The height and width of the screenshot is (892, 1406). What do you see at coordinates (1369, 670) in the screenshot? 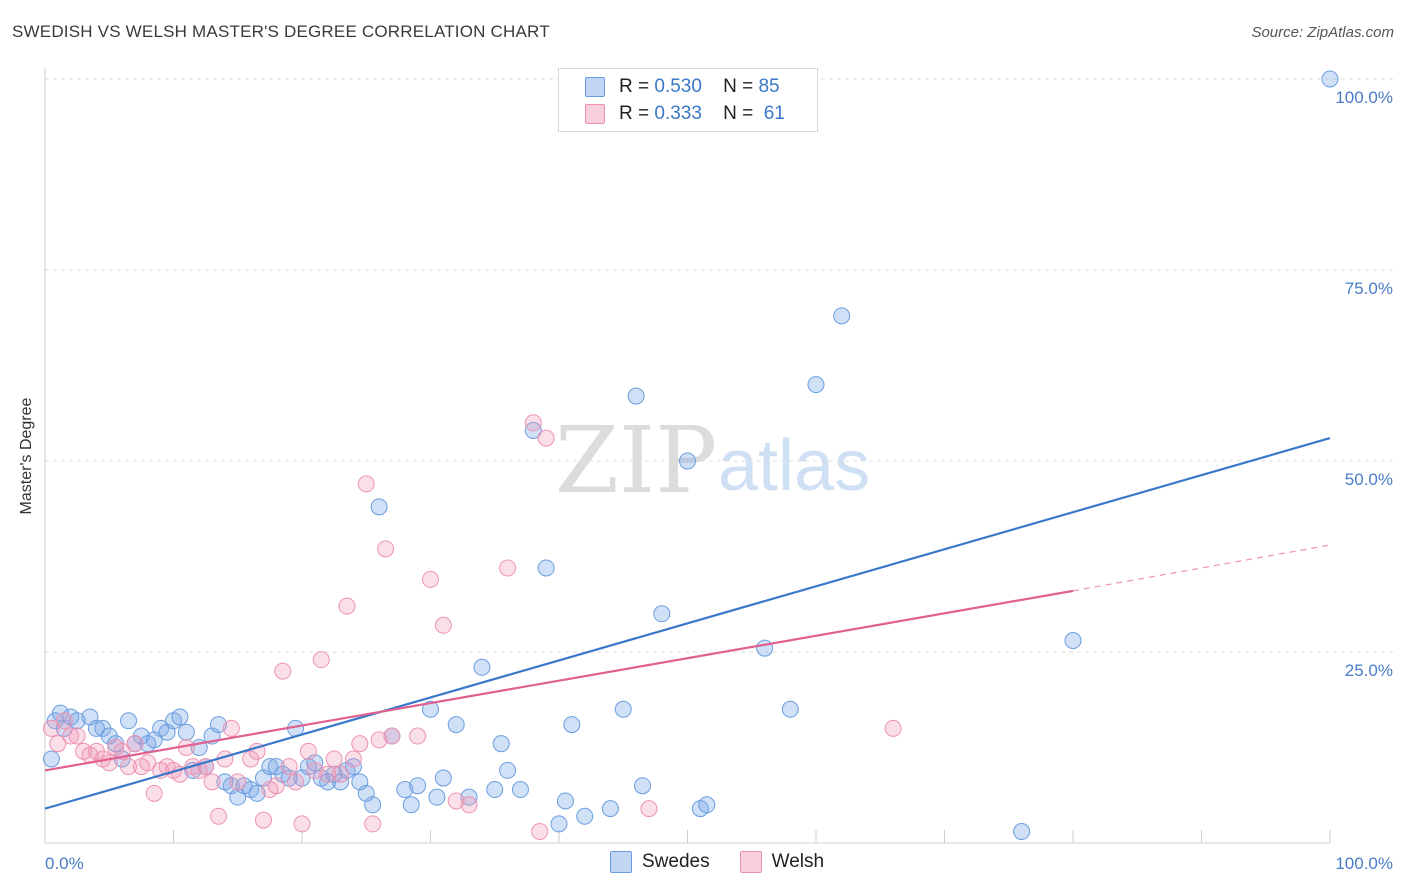
I see `y-tick-label: 25.0%` at bounding box center [1369, 670].